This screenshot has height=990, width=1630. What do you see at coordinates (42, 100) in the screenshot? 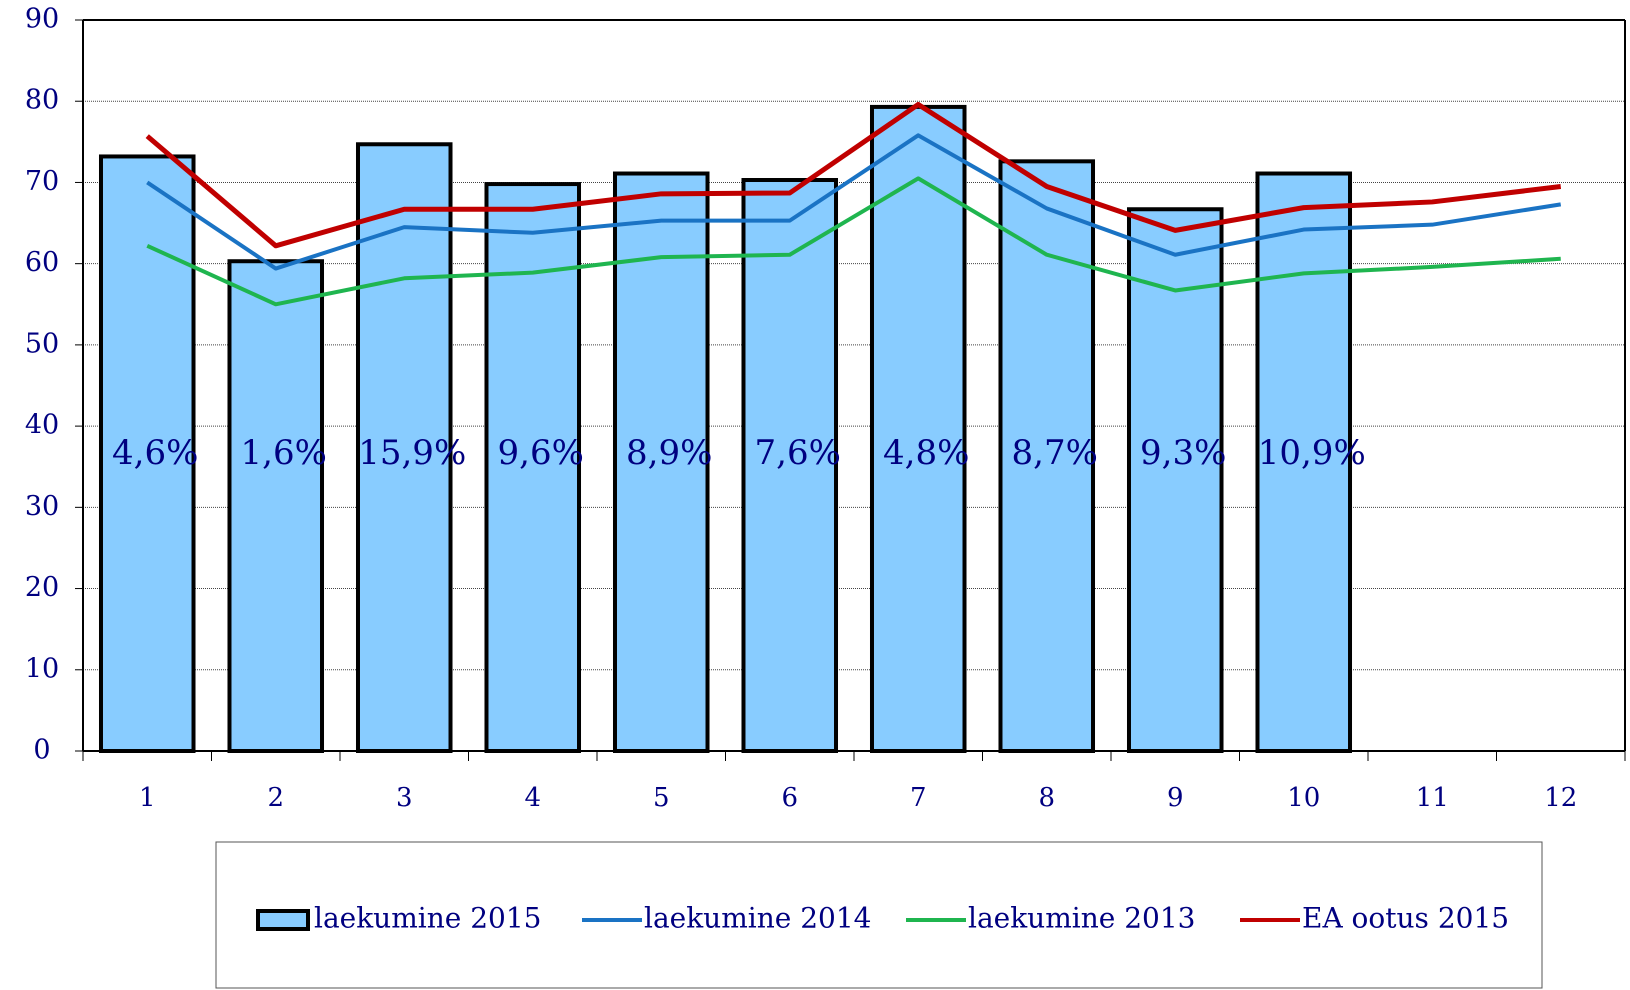
I see `y-tick-label: 80` at bounding box center [42, 100].